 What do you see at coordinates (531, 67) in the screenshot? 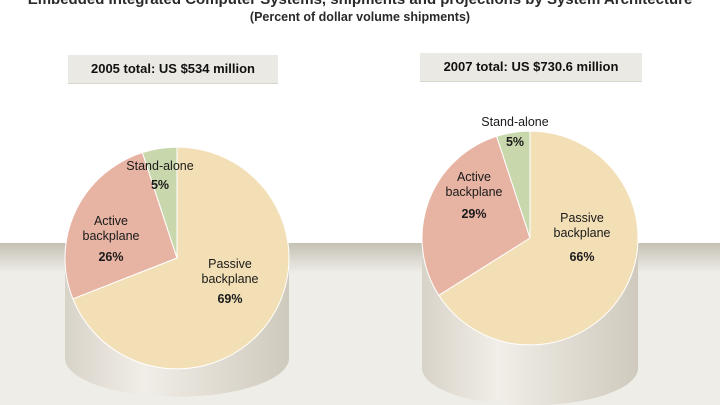
I see `pie-header-2007: 2007 total: US $730.6 million` at bounding box center [531, 67].